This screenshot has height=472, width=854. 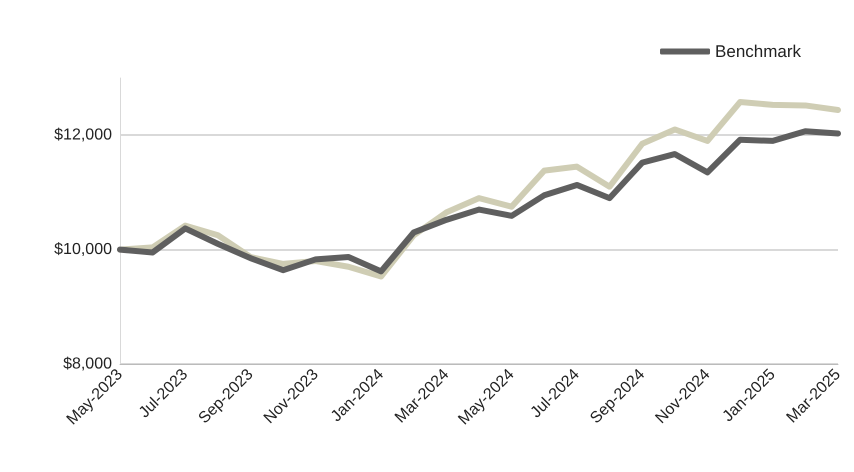 I want to click on legend-label: Benchmark, so click(x=758, y=51).